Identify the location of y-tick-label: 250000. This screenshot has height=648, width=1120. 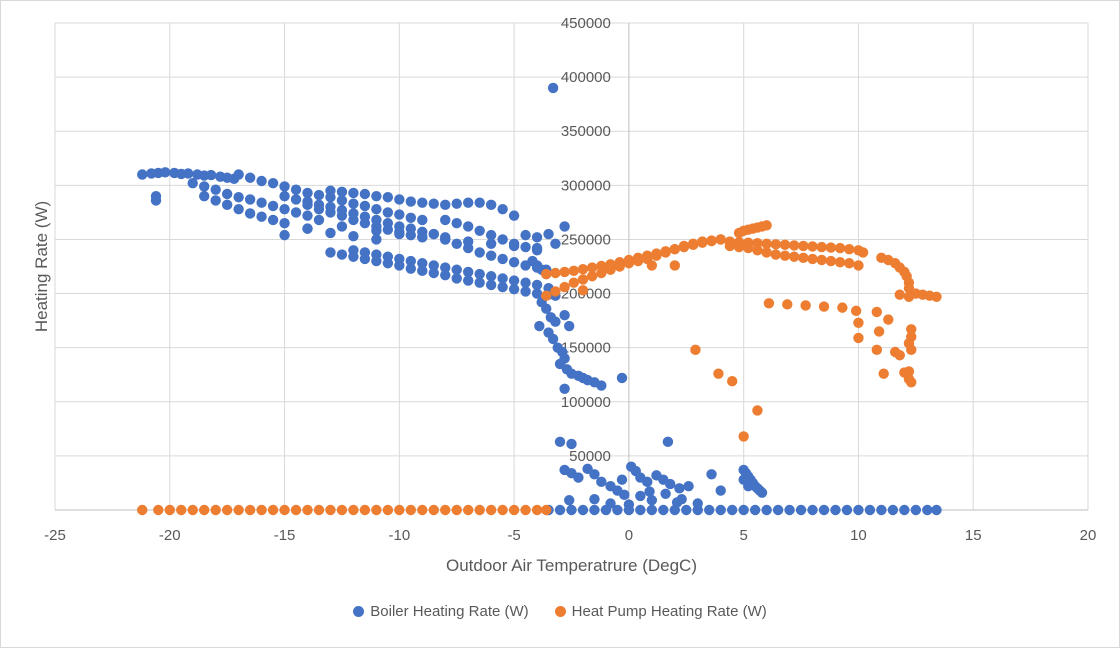
(586, 239).